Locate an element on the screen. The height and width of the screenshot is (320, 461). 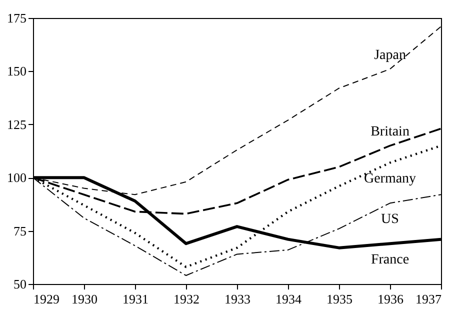
series-label: Japan is located at coordinates (390, 56).